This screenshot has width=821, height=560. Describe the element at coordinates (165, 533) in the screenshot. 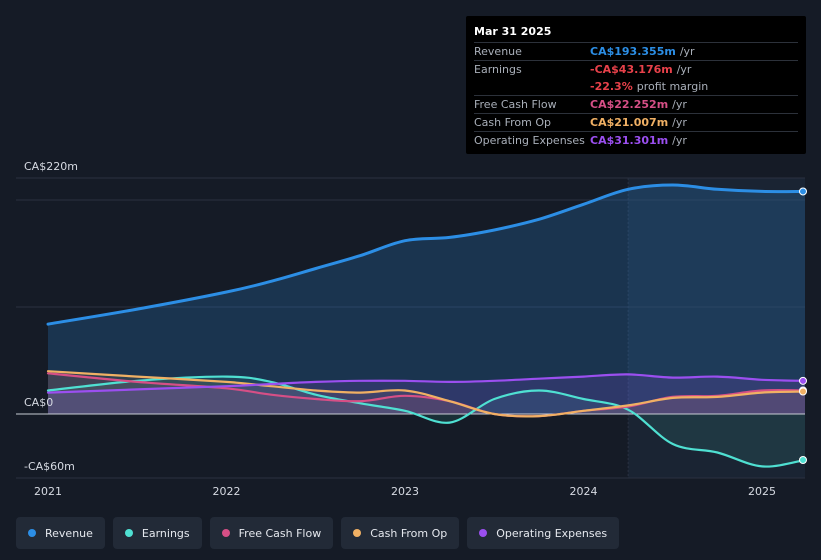

I see `legend-label: Earnings` at that location.